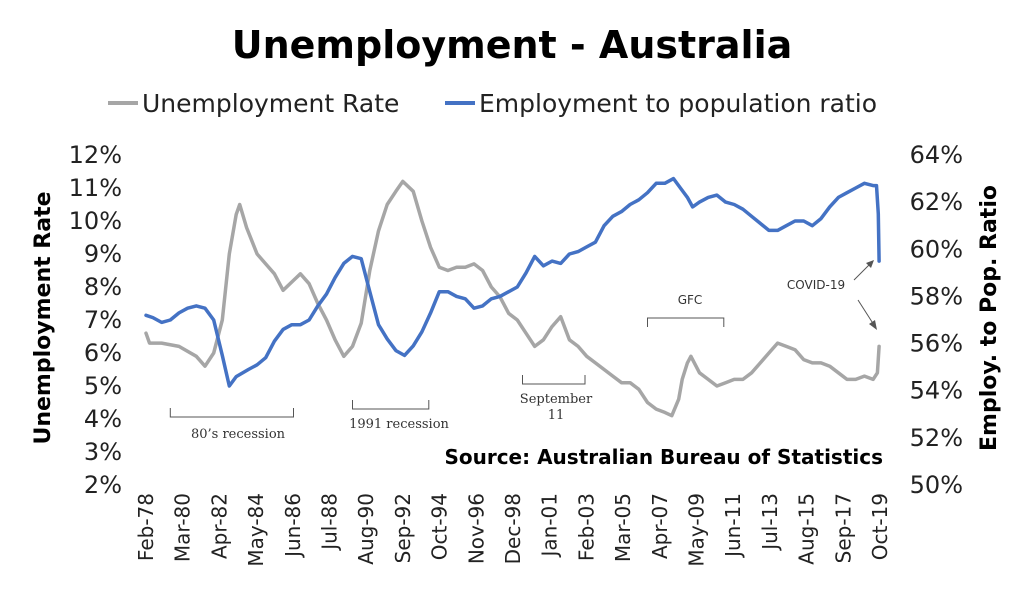  I want to click on y-left-tick-label: 8%, so click(103, 287).